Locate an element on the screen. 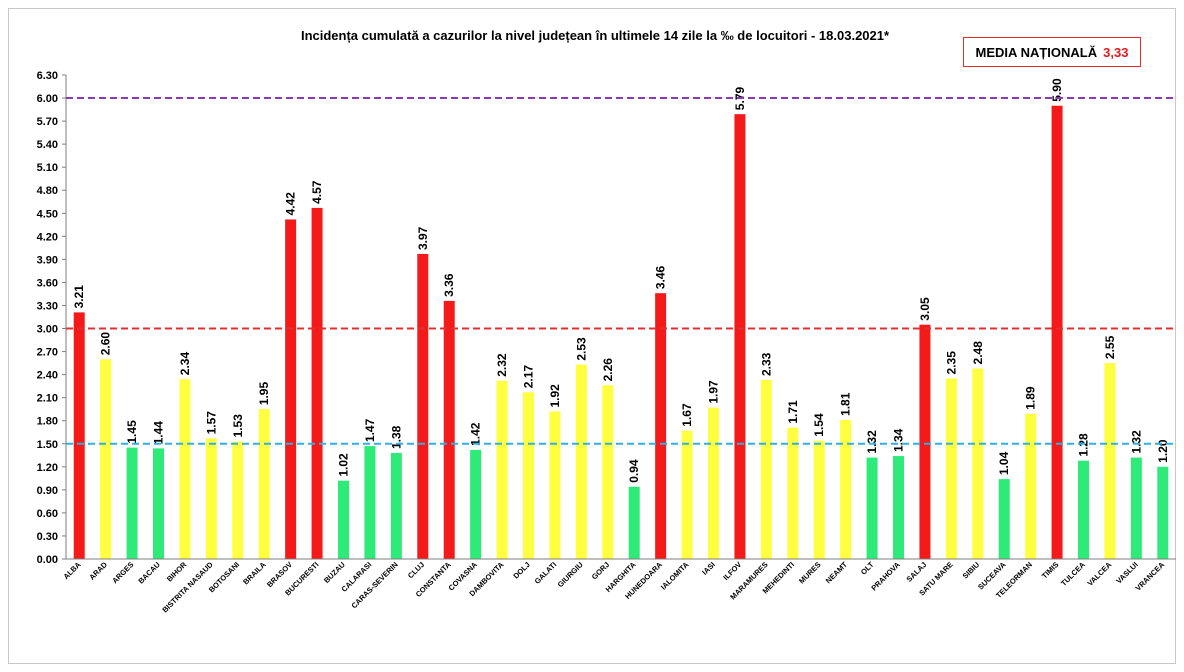  data-label: 1.42 is located at coordinates (476, 434).